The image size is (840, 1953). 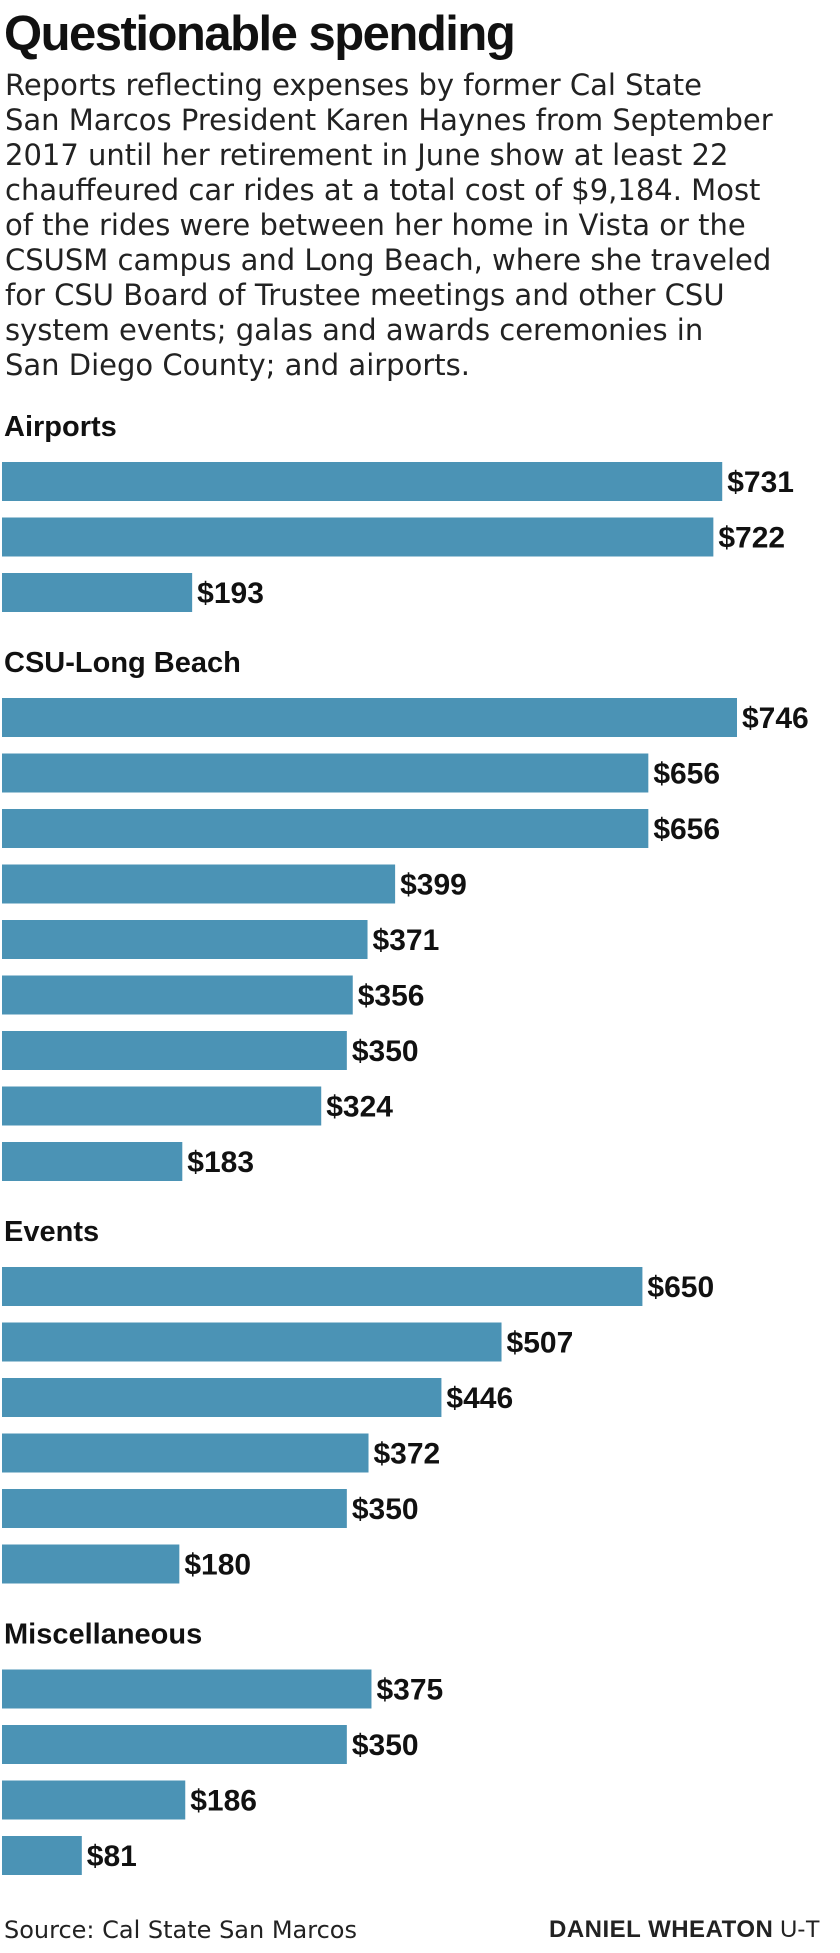 What do you see at coordinates (230, 593) in the screenshot?
I see `bar-value-label: $193` at bounding box center [230, 593].